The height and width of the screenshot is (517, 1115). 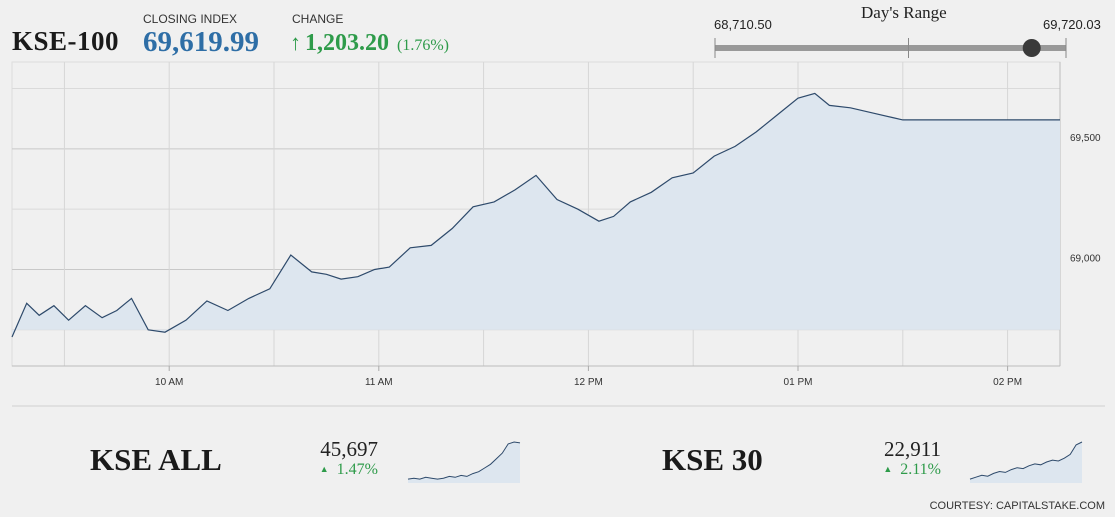 What do you see at coordinates (904, 12) in the screenshot?
I see `days-range-title: Day's Range` at bounding box center [904, 12].